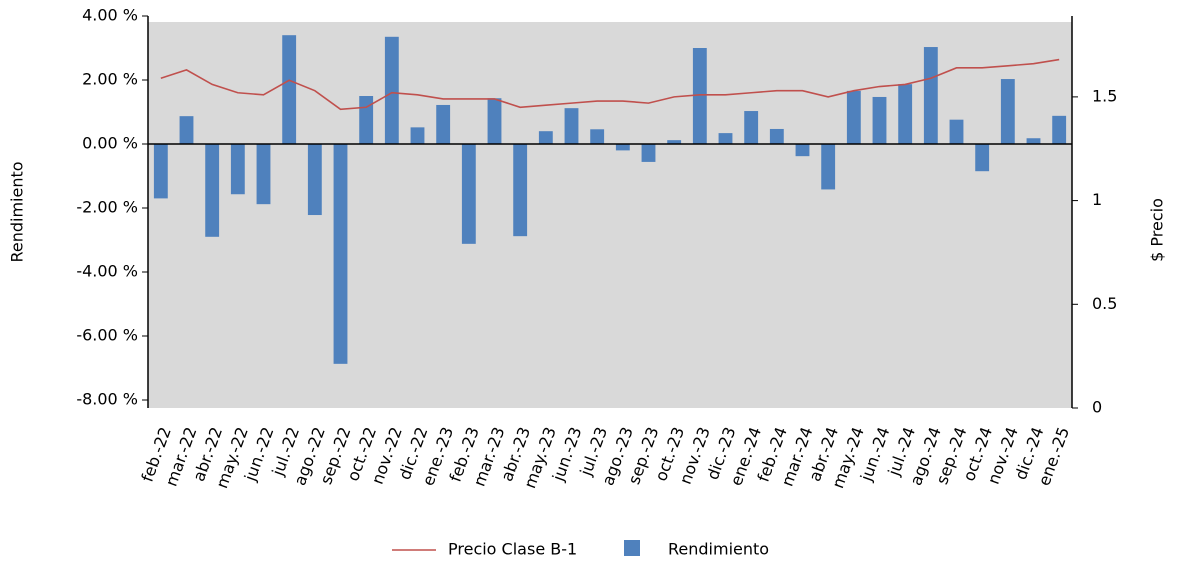  What do you see at coordinates (107, 399) in the screenshot?
I see `y-tick-label: -8.00 %` at bounding box center [107, 399].